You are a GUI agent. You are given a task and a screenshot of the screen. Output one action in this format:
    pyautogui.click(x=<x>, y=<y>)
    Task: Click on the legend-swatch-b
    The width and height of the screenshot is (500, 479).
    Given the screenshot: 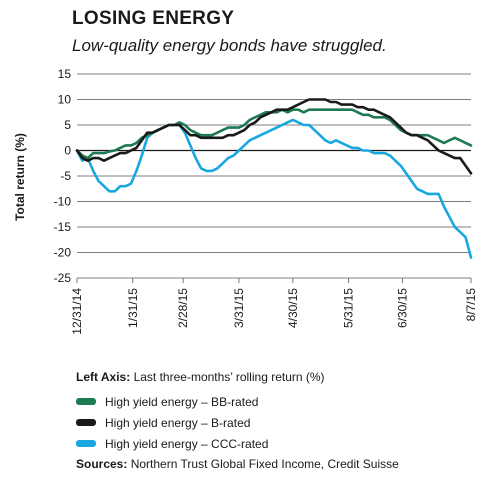 What is the action you would take?
    pyautogui.click(x=86, y=422)
    